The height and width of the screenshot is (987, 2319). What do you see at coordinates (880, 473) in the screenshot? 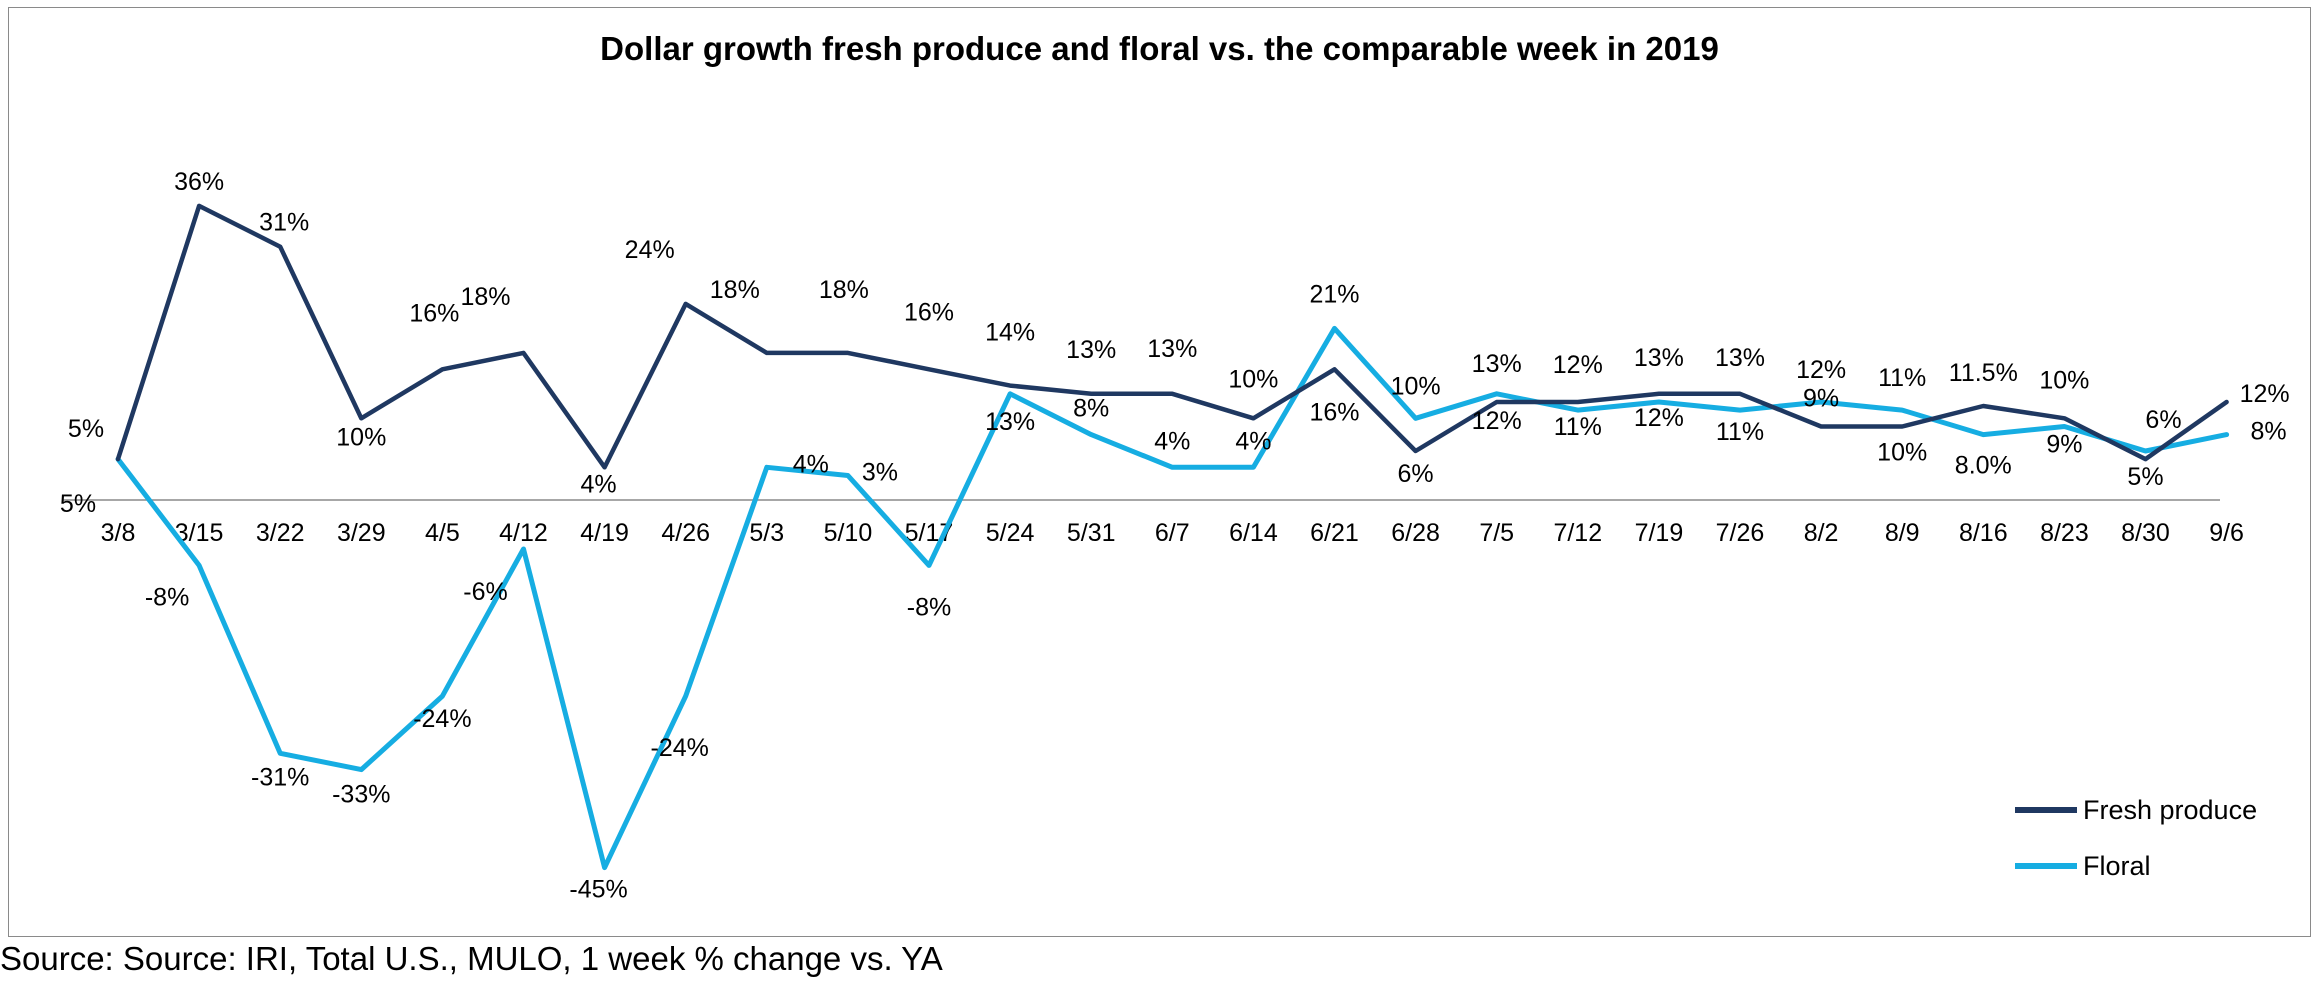
I see `floral-data-label: 3%` at bounding box center [880, 473].